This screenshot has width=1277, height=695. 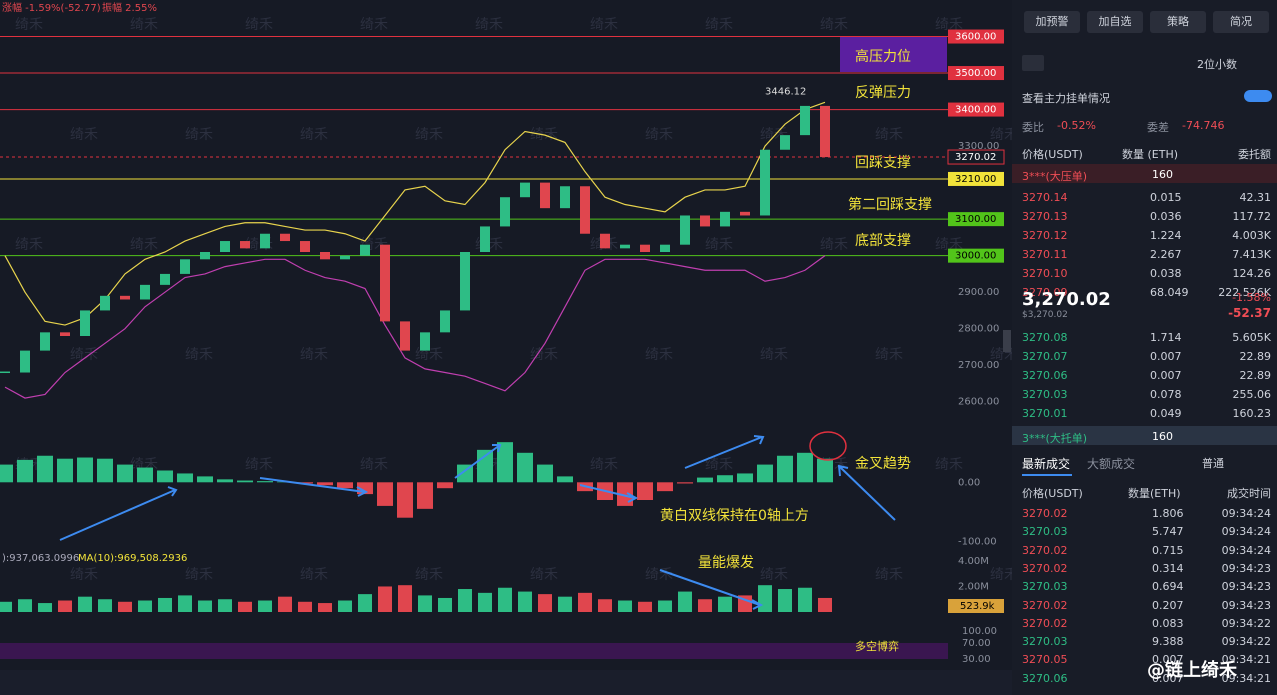 I want to click on asks-cell: 4.003K, so click(x=1251, y=235).